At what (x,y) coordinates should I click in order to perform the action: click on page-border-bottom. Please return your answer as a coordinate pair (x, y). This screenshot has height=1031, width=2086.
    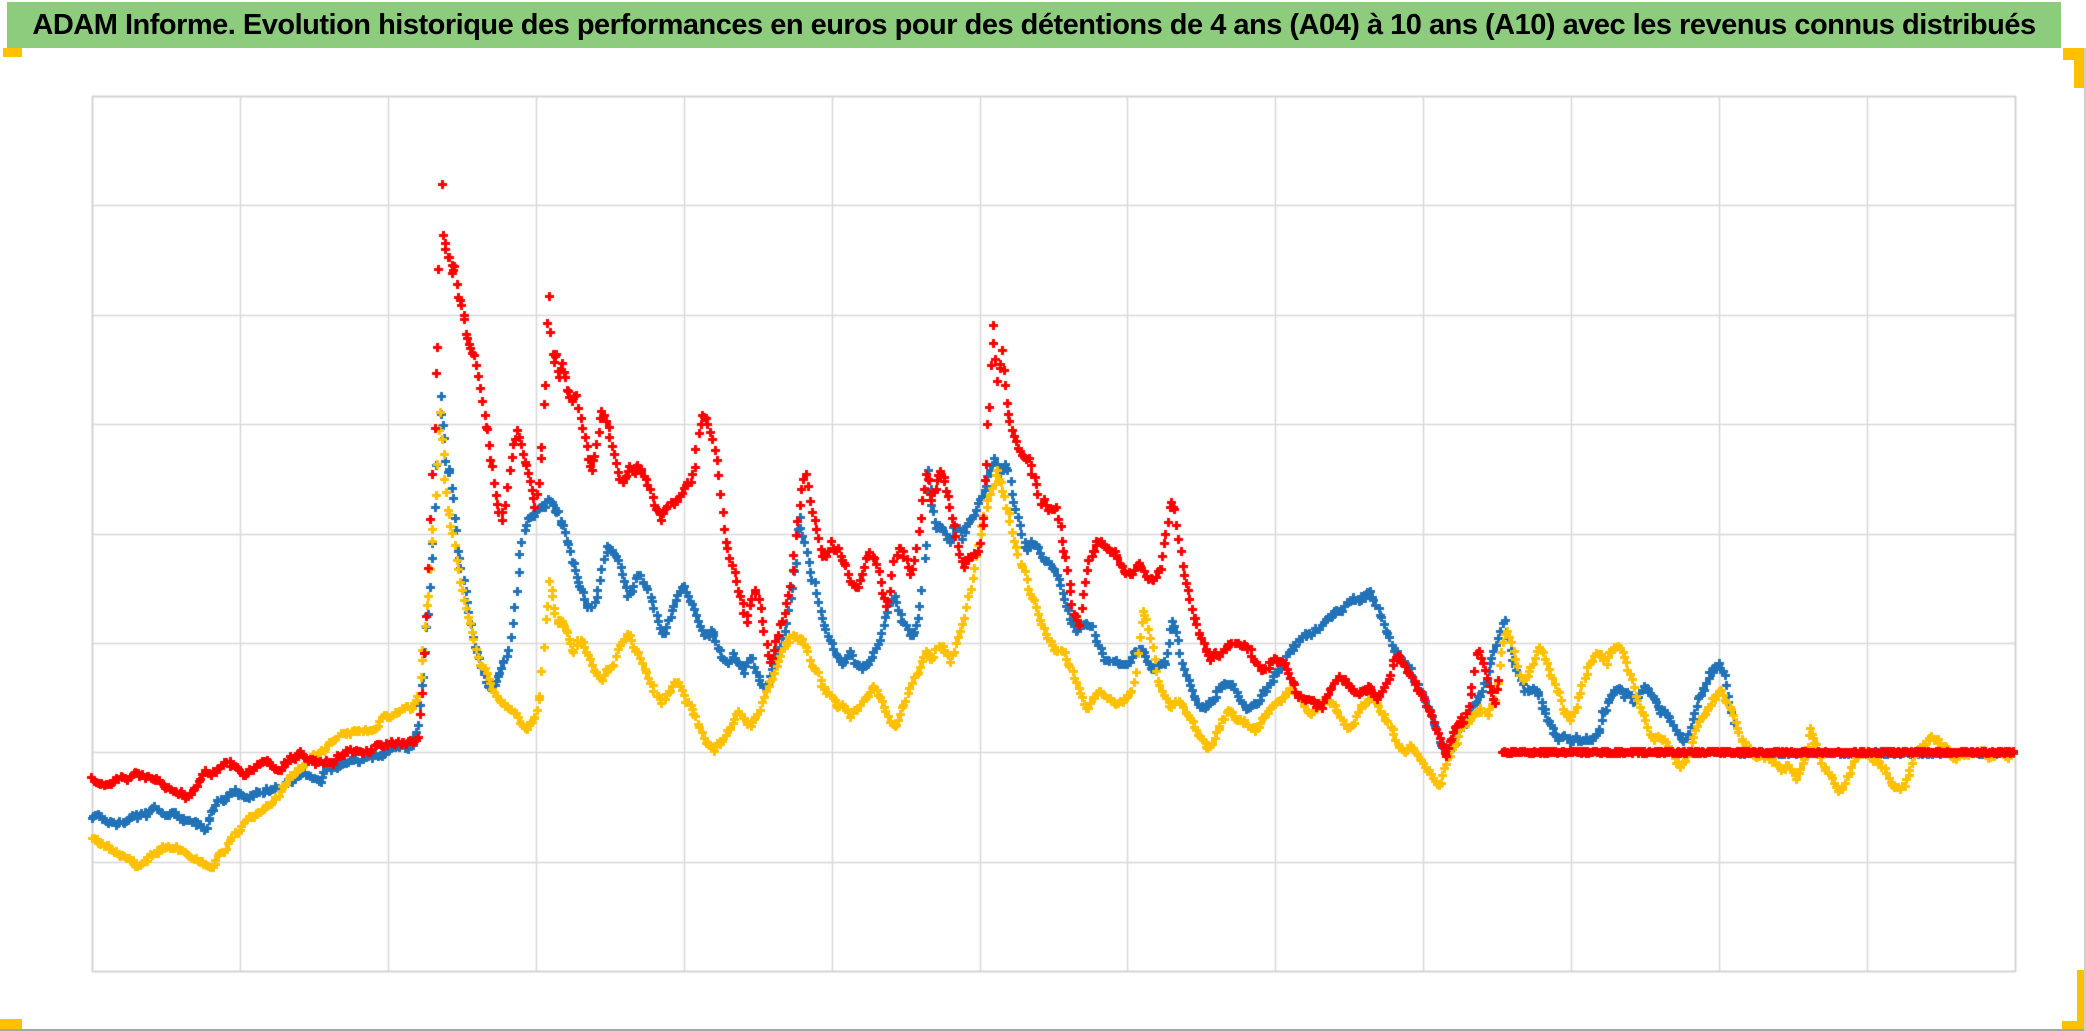
    Looking at the image, I should click on (1043, 1030).